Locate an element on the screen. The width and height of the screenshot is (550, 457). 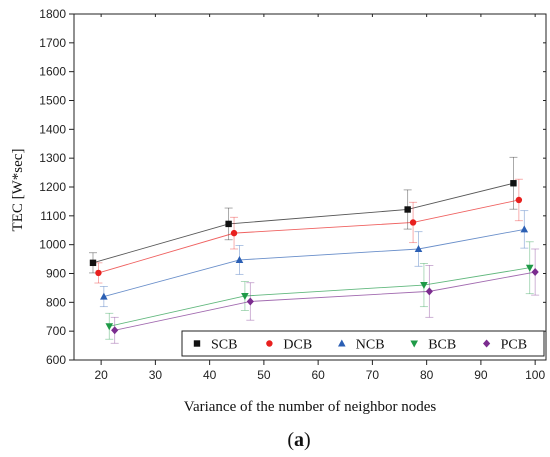
x-tick-label: 100 is located at coordinates (535, 375).